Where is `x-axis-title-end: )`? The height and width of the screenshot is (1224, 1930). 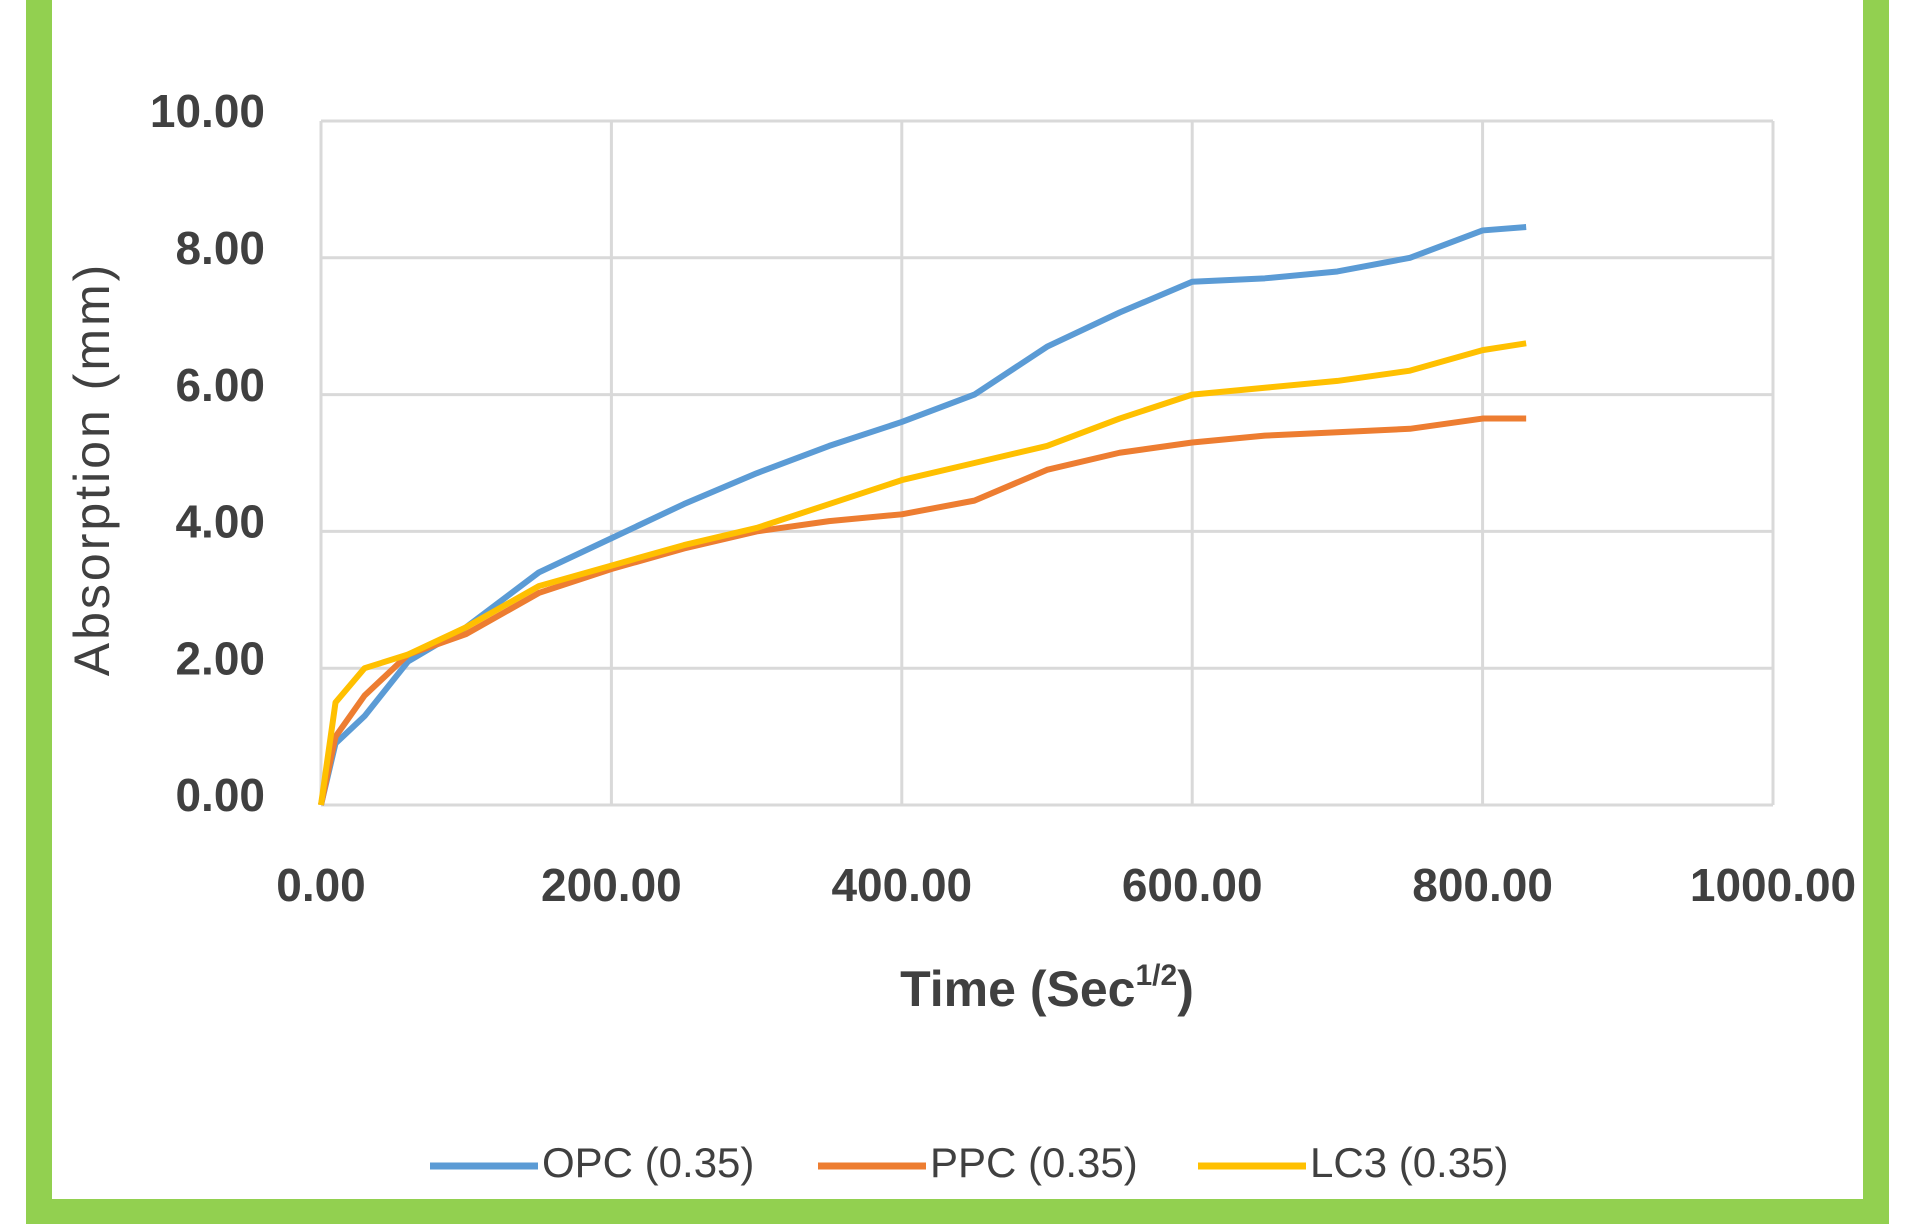
x-axis-title-end: ) is located at coordinates (1185, 989).